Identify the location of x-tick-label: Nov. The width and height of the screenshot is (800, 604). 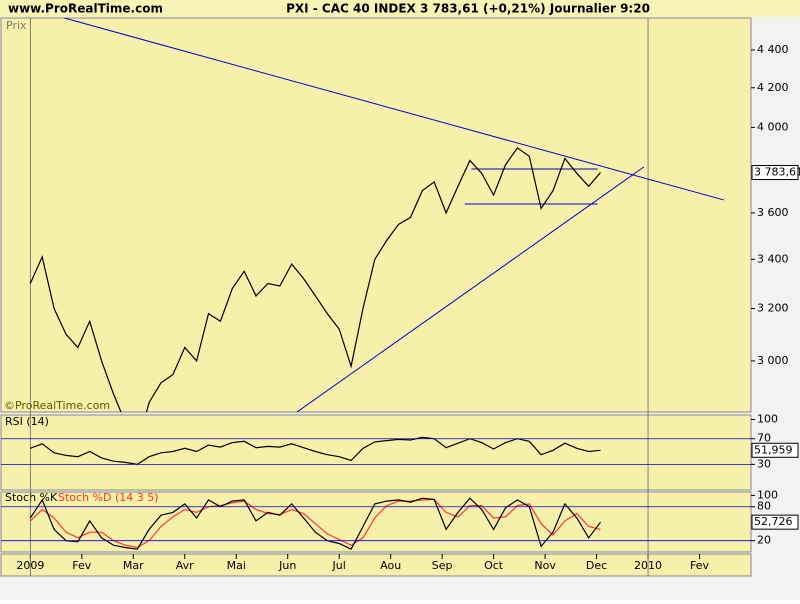
(545, 565).